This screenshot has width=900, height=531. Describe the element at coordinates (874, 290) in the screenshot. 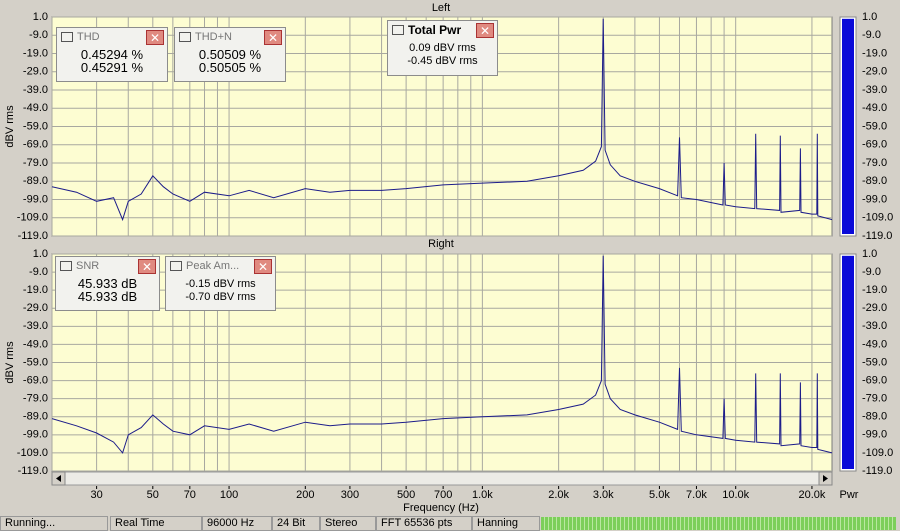

I see `meter-tick-label: -19.0` at that location.